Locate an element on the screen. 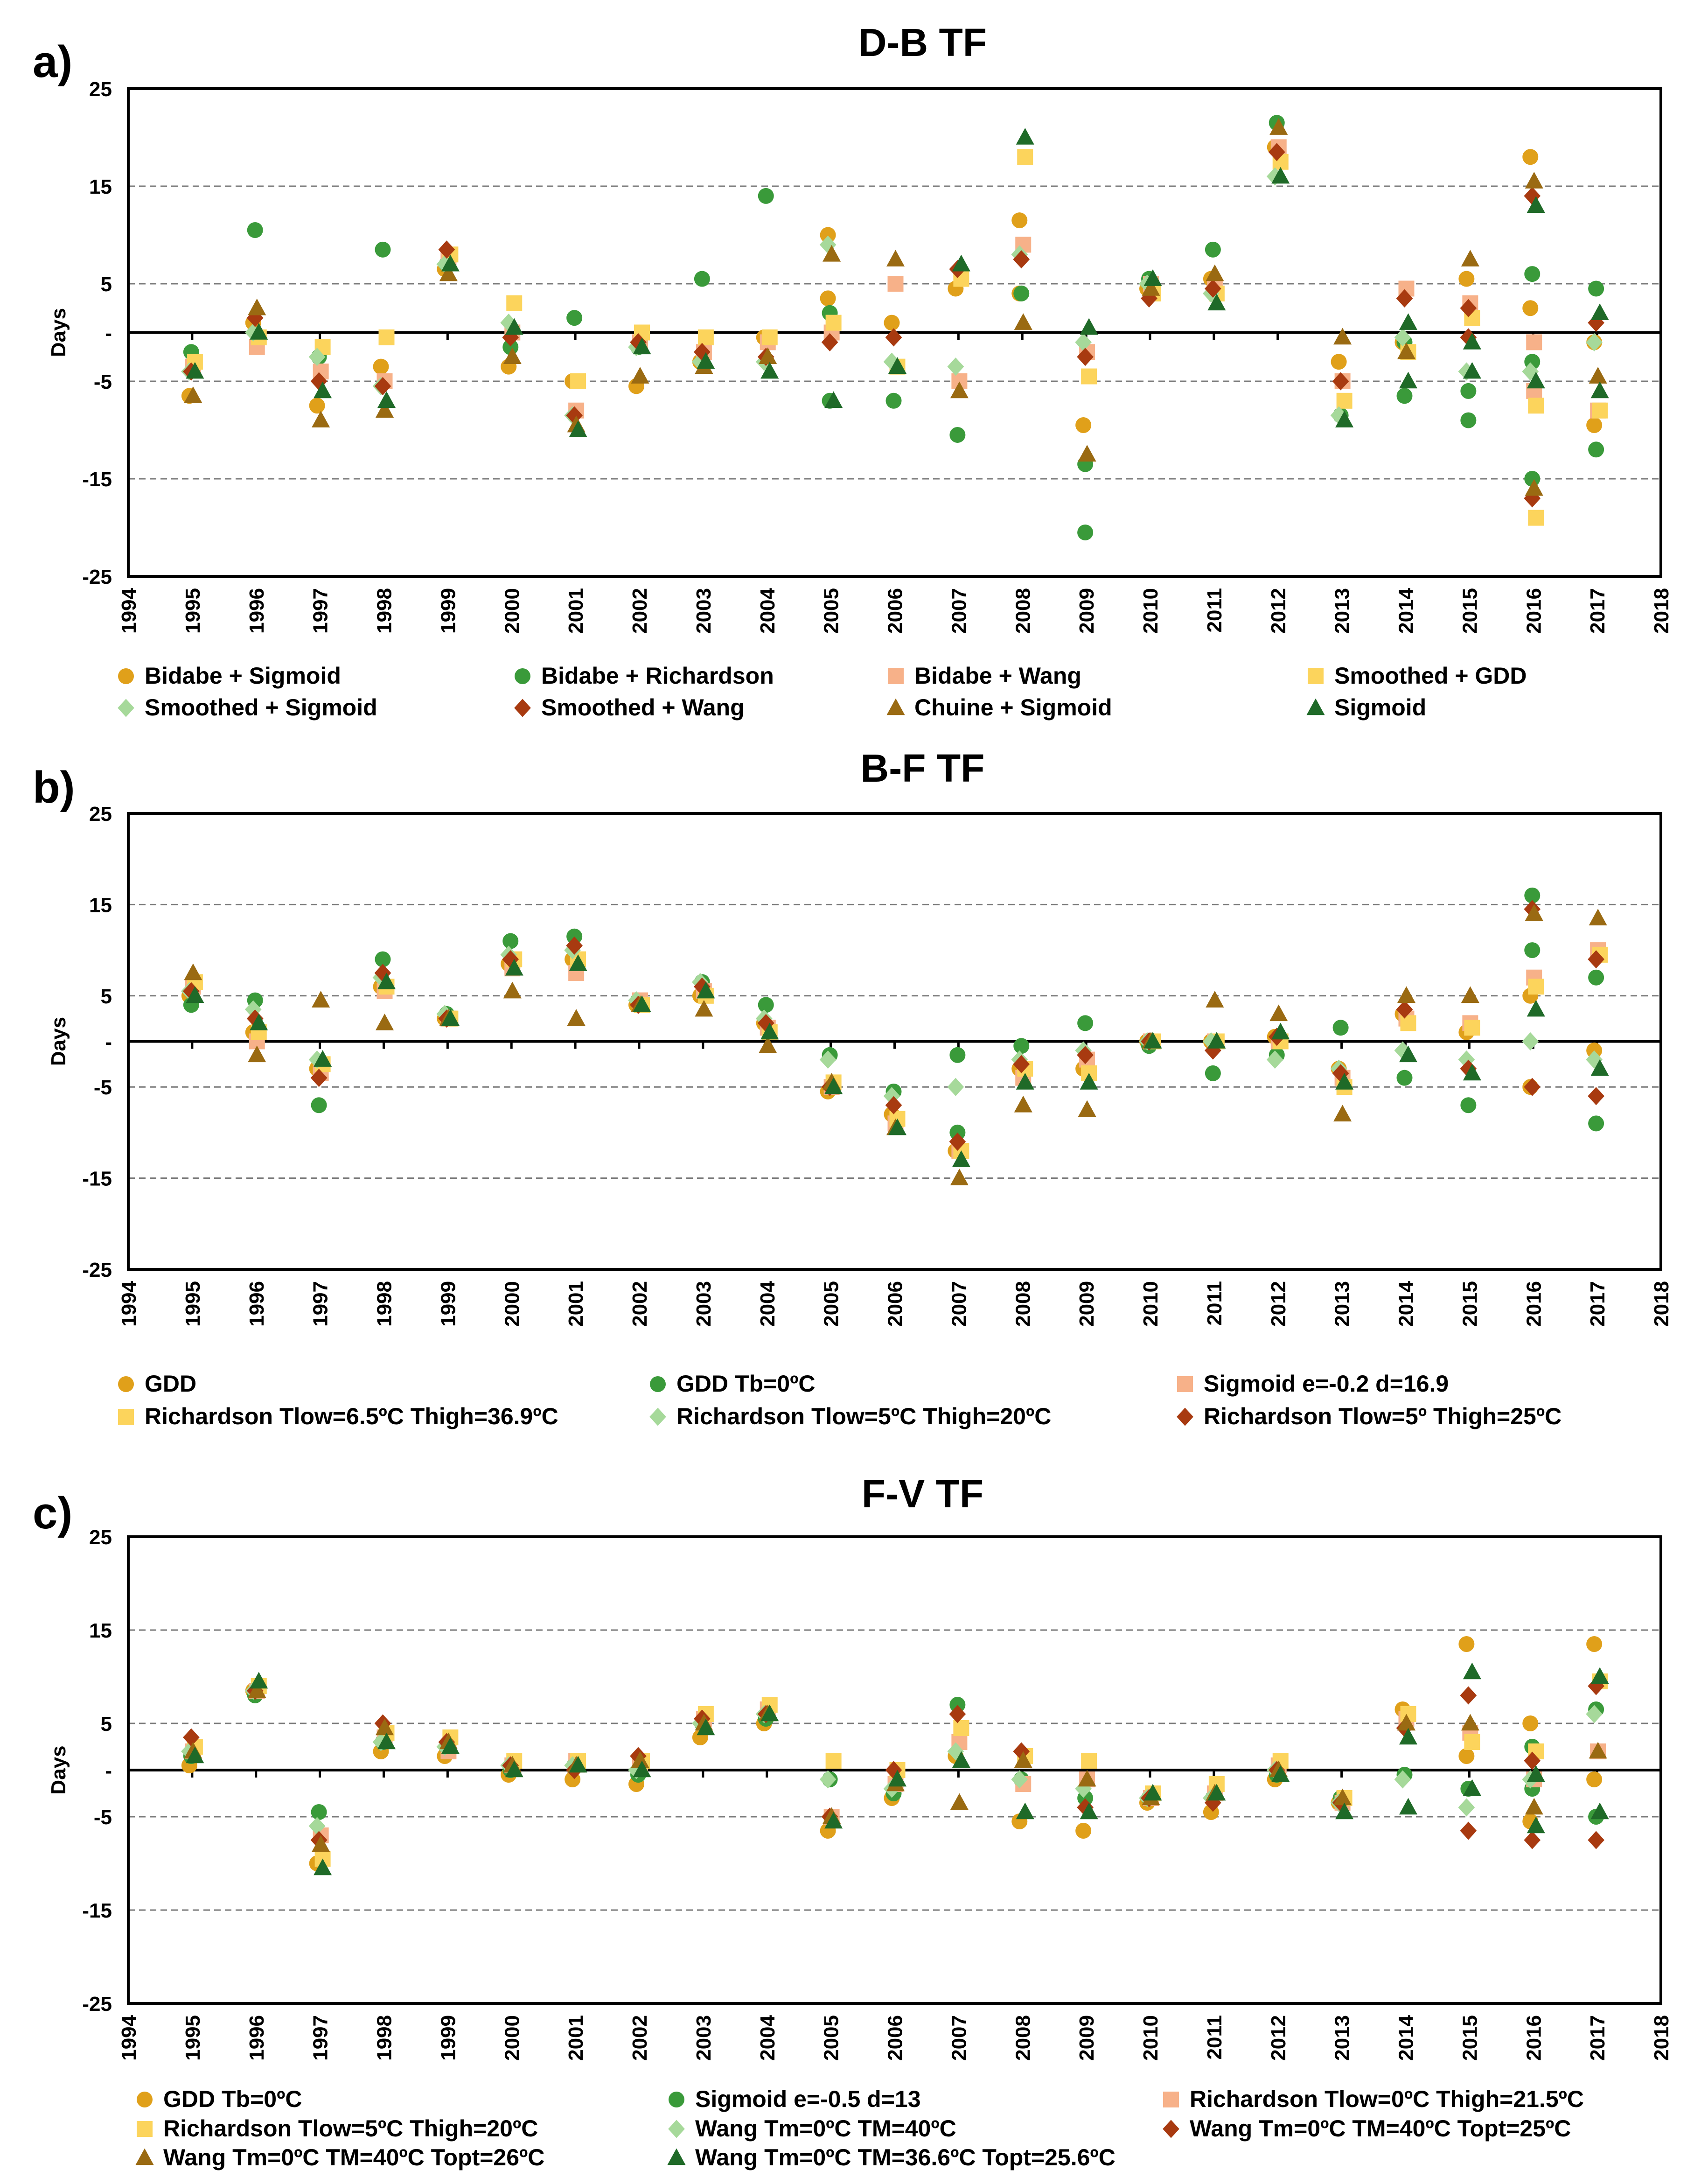  x-tick-label: 2013 is located at coordinates (1342, 1304).